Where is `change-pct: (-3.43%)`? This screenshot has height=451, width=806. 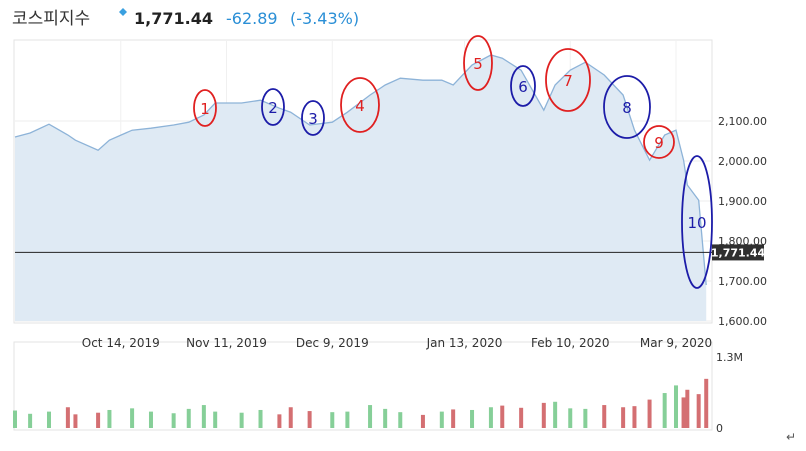
change-pct: (-3.43%) is located at coordinates (324, 18).